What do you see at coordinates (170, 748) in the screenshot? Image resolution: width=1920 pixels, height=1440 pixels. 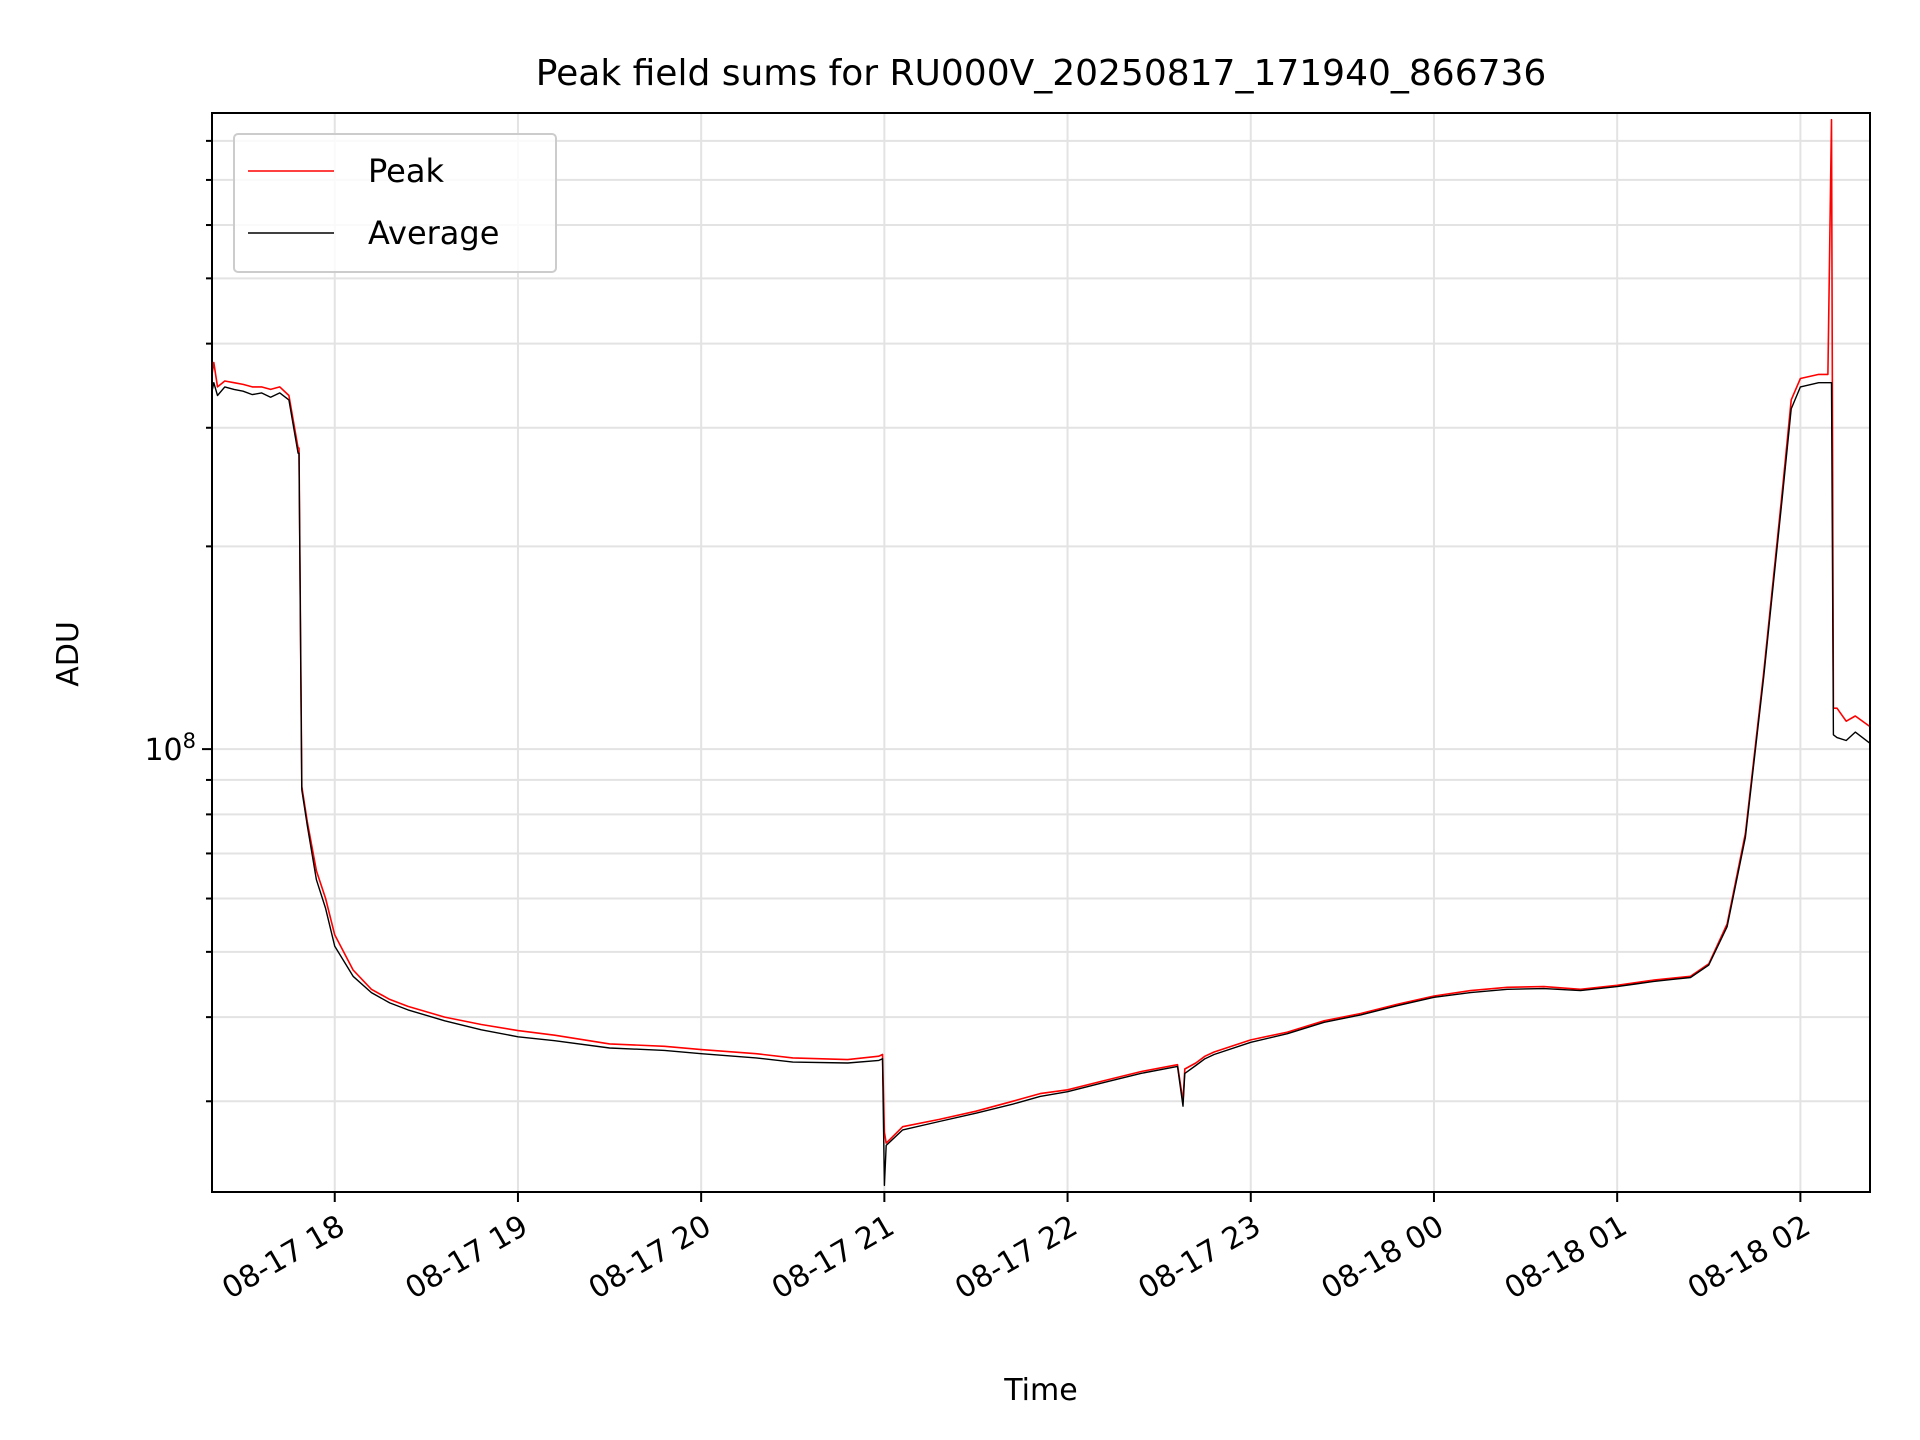 I see `y-tick-label: 108` at bounding box center [170, 748].